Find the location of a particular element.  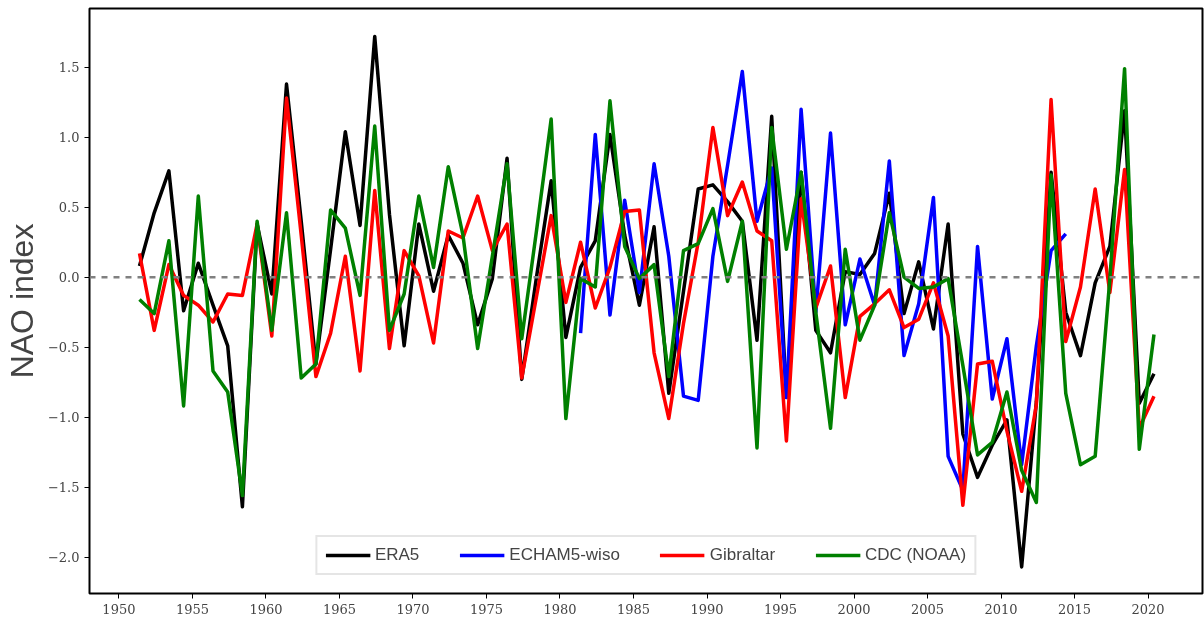

y-tick-label: −1.0 is located at coordinates (63, 418).